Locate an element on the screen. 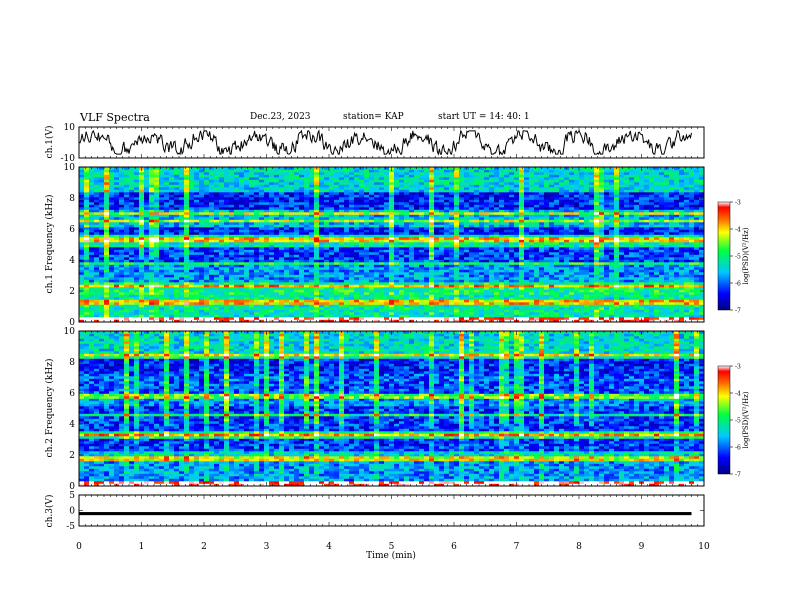 The image size is (792, 612). chart-title: VLF Spectra is located at coordinates (115, 117).